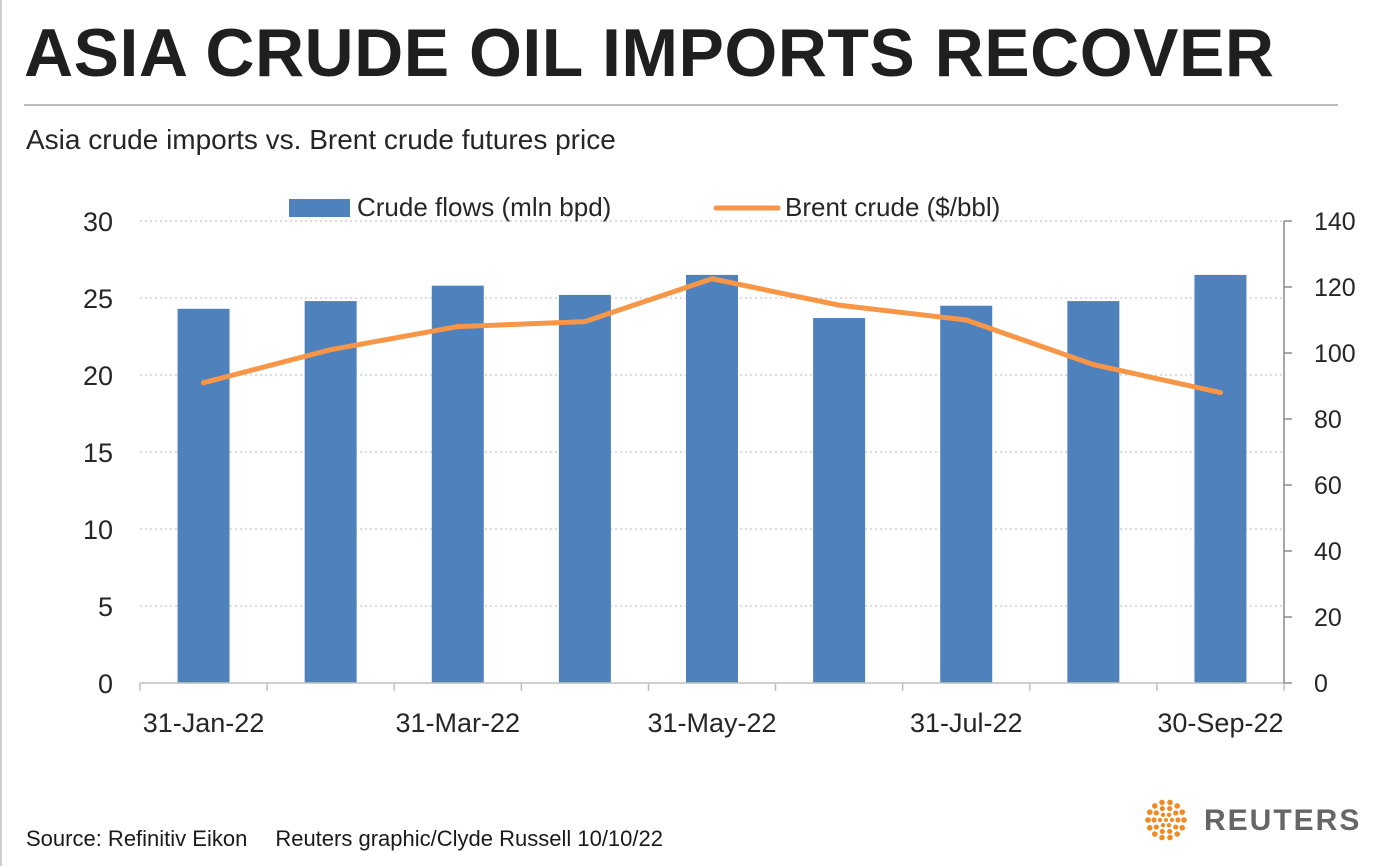 Image resolution: width=1386 pixels, height=868 pixels. I want to click on x-tick-label: 31-May-22, so click(711, 723).